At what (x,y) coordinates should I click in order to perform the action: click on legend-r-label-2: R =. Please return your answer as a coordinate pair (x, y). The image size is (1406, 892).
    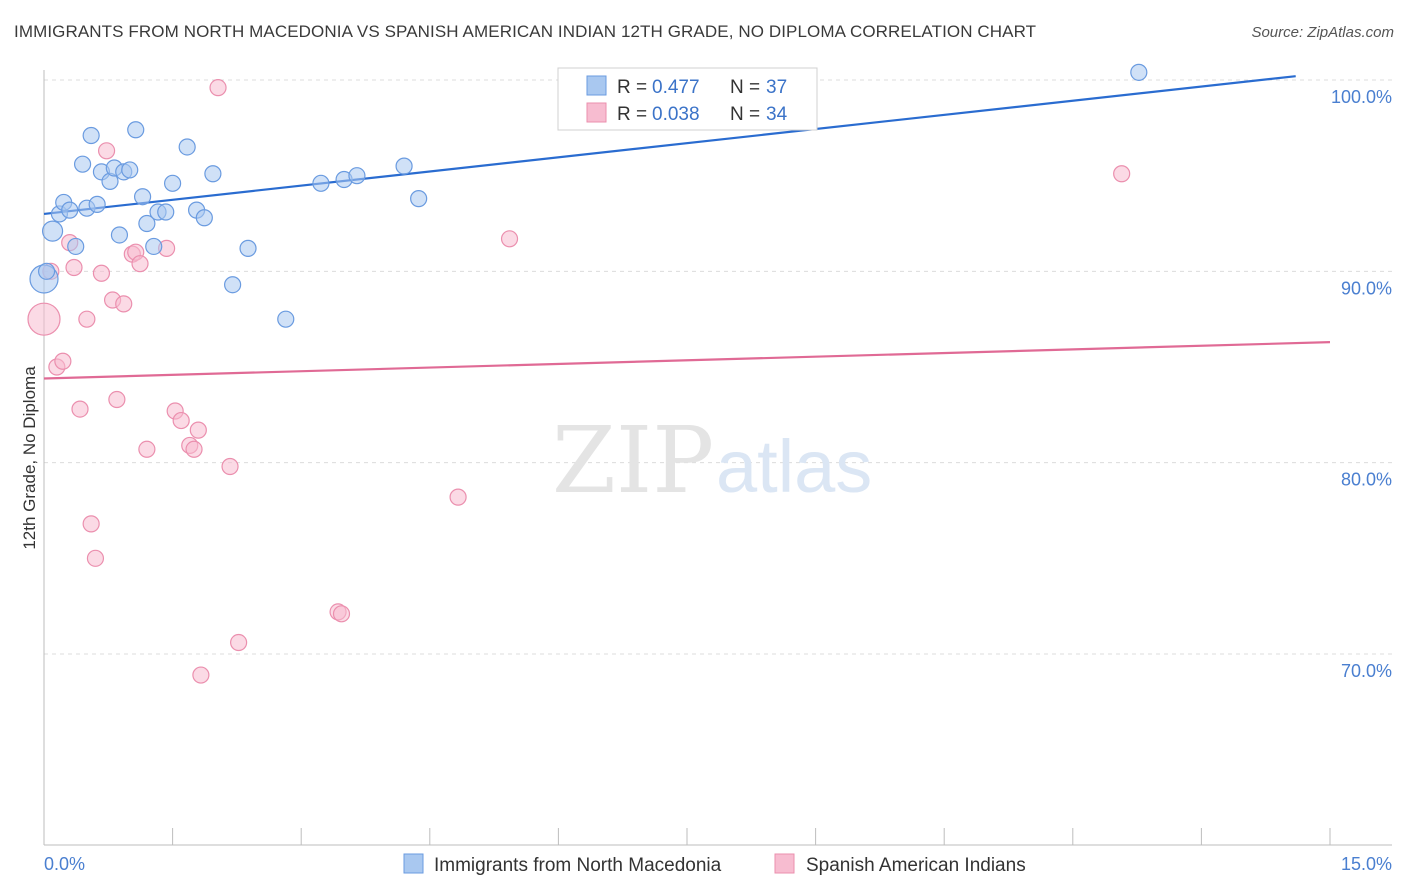
    Looking at the image, I should click on (632, 114).